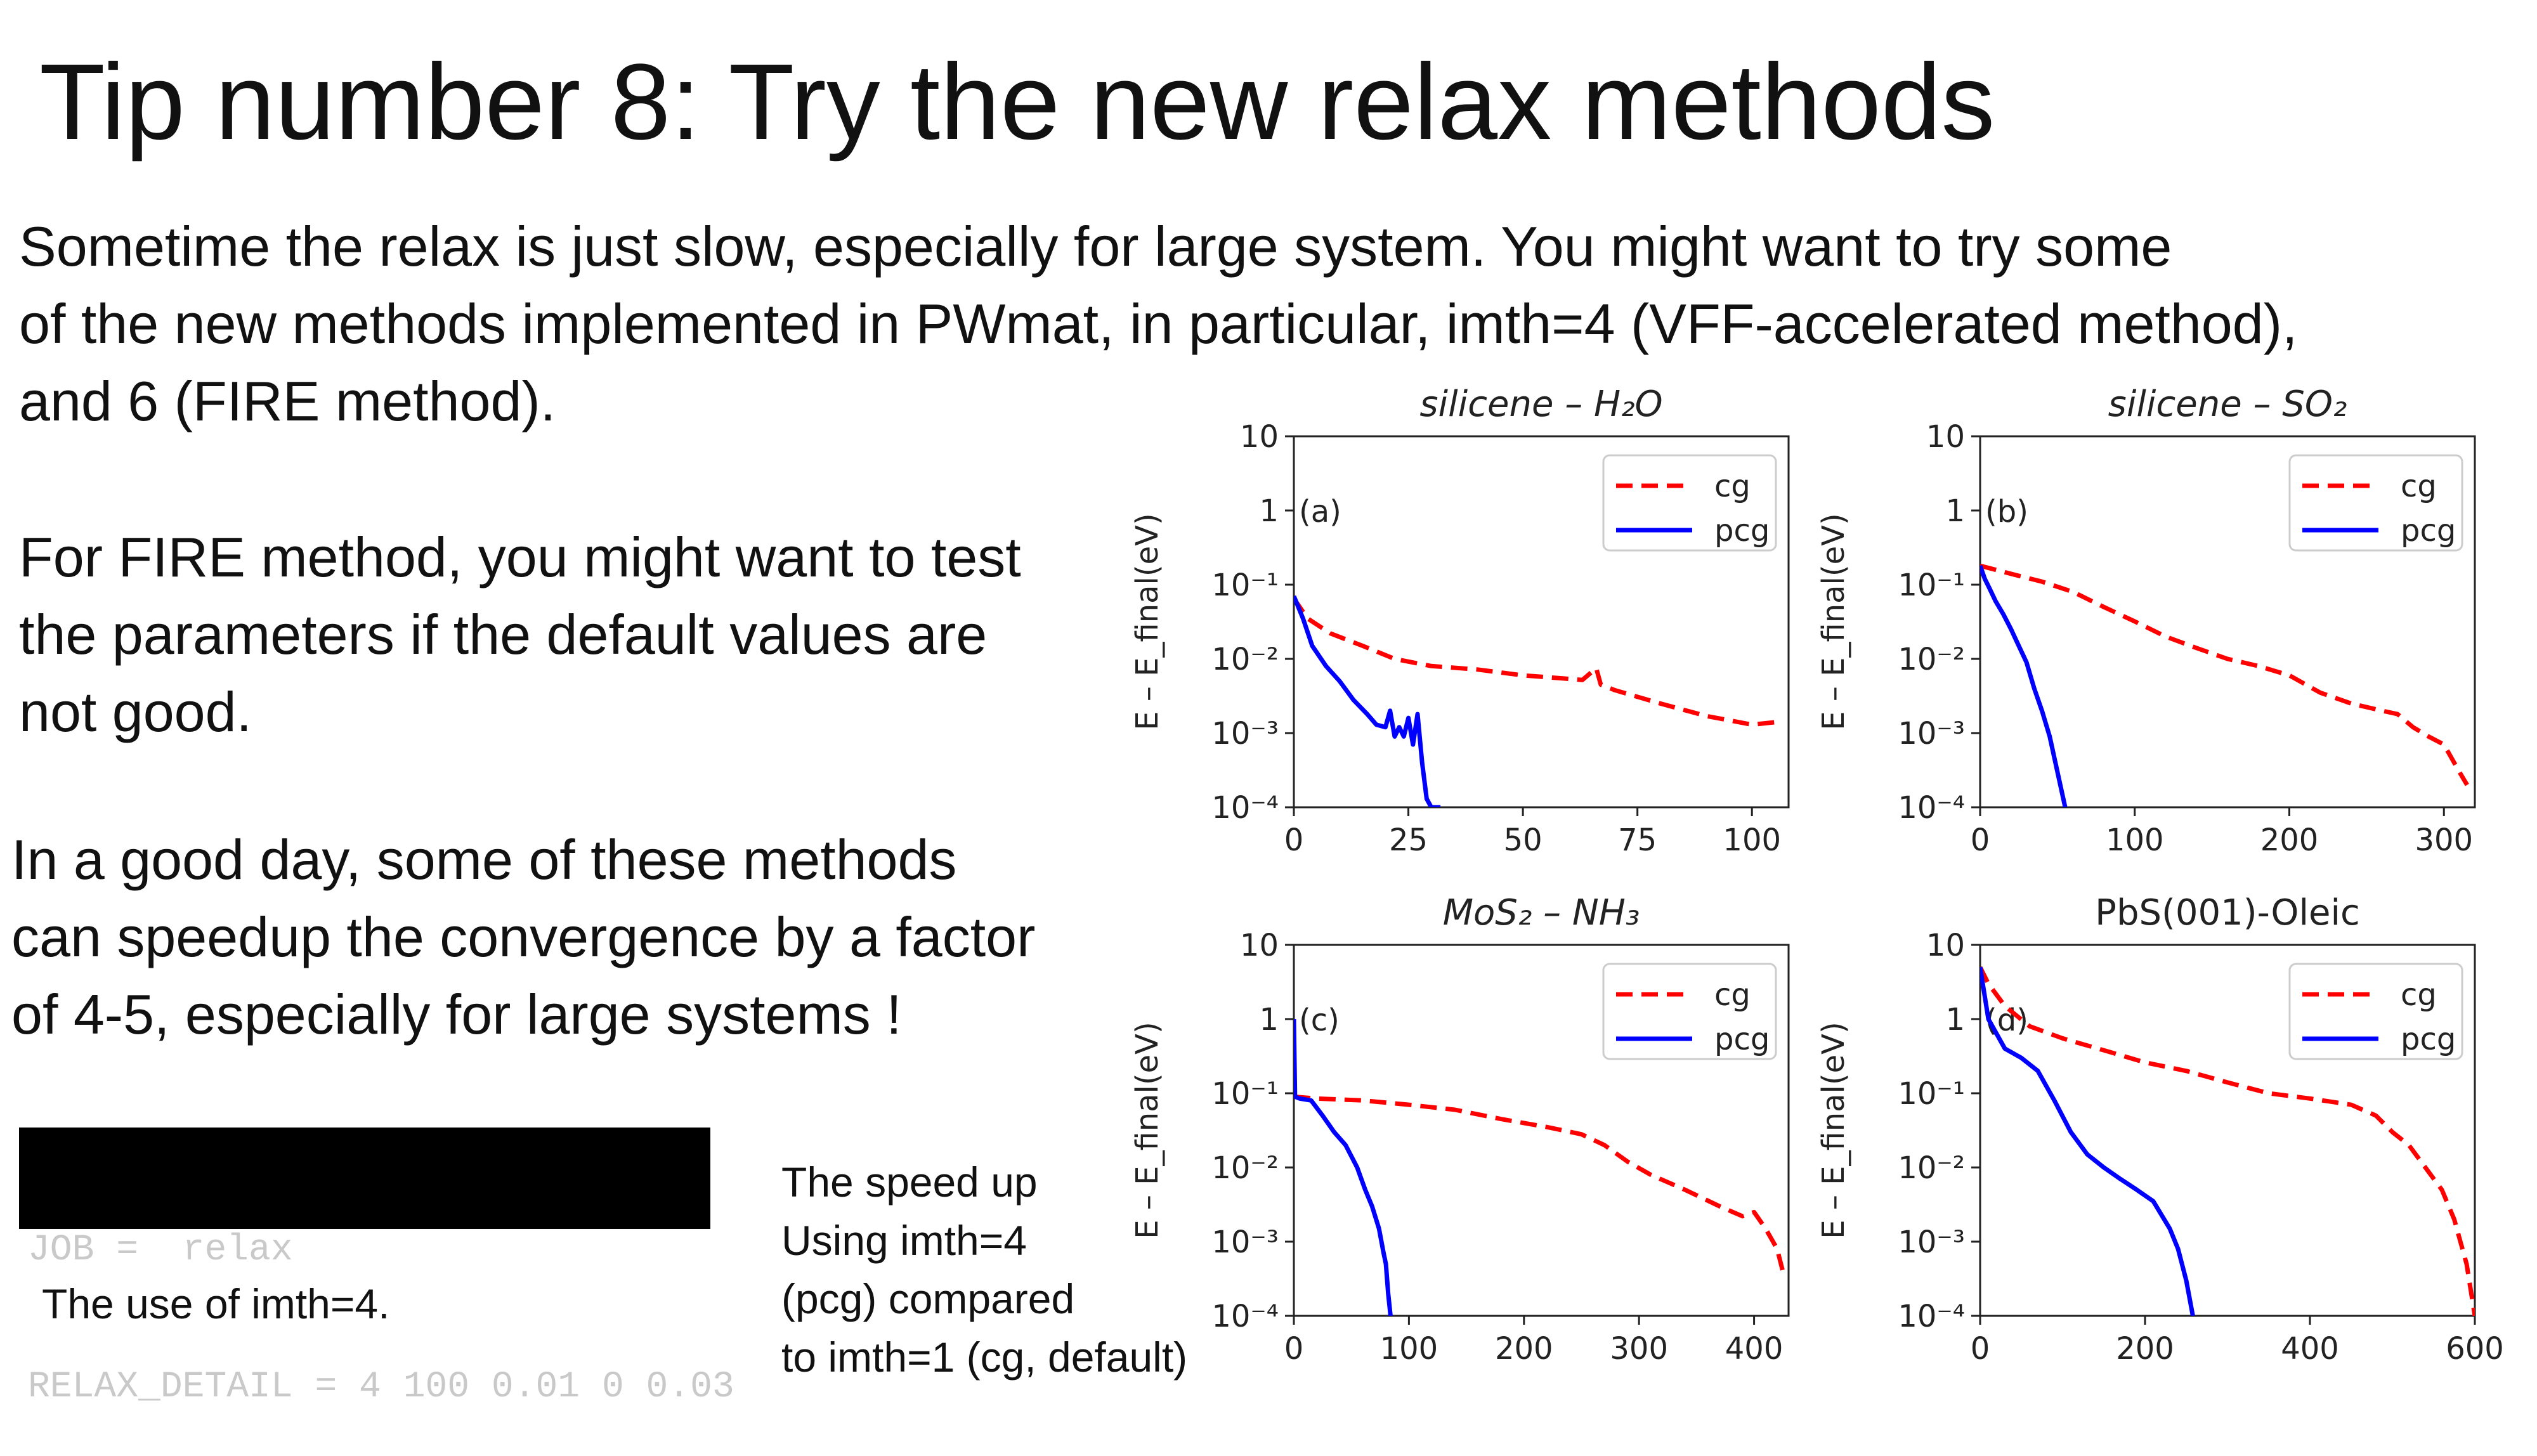  What do you see at coordinates (520, 557) in the screenshot?
I see `fire-note-line: For FIRE method, you might want to test` at bounding box center [520, 557].